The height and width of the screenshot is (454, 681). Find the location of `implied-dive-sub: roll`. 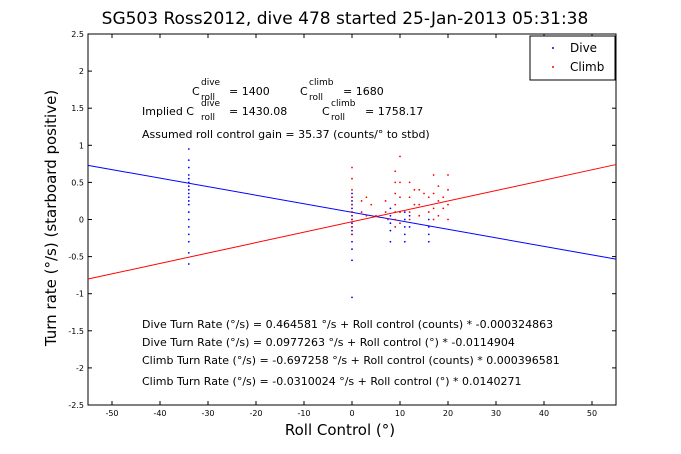

implied-dive-sub: roll is located at coordinates (208, 118).